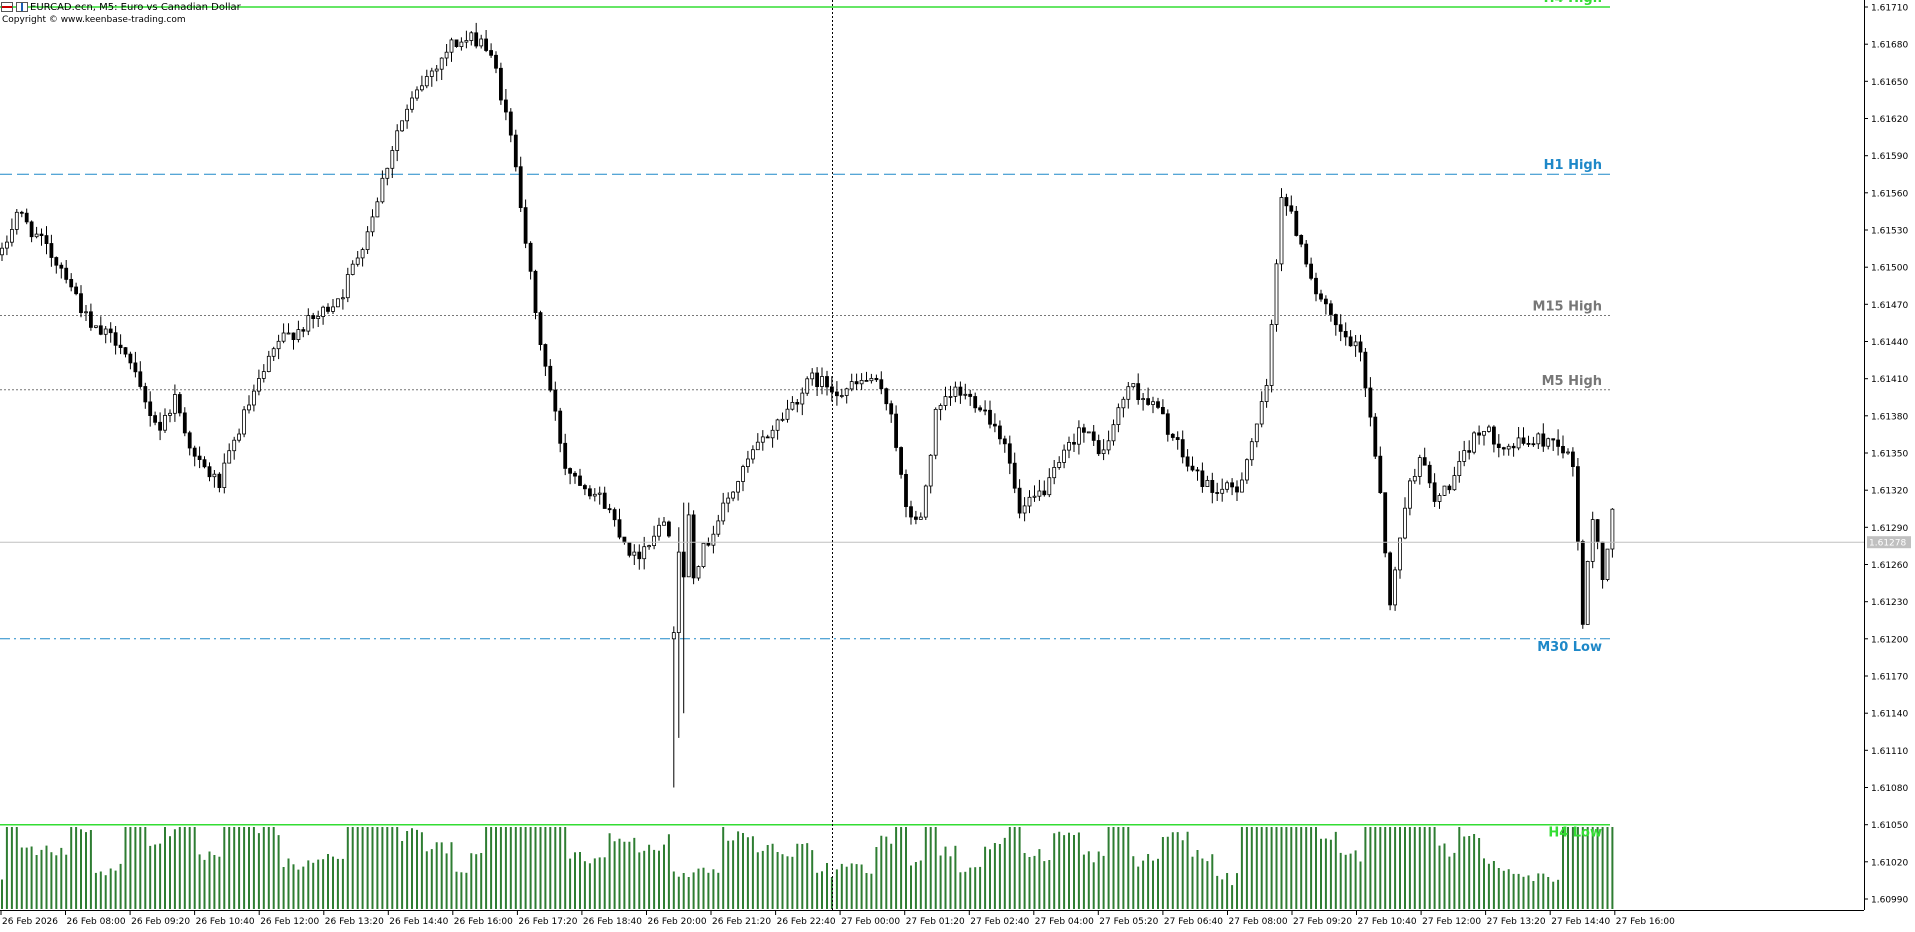 The image size is (1915, 932). Describe the element at coordinates (1889, 826) in the screenshot. I see `price-tick-label: 1.61050` at that location.